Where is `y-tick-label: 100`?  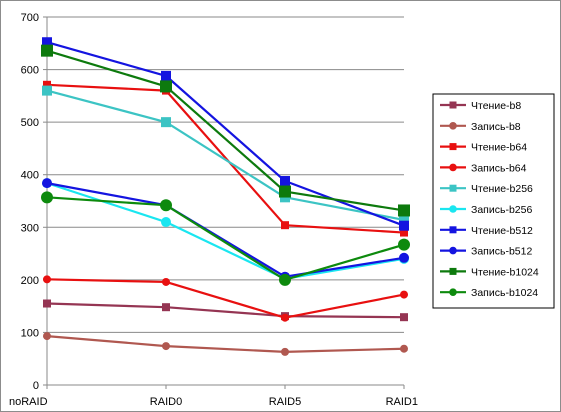 y-tick-label: 100 is located at coordinates (30, 333).